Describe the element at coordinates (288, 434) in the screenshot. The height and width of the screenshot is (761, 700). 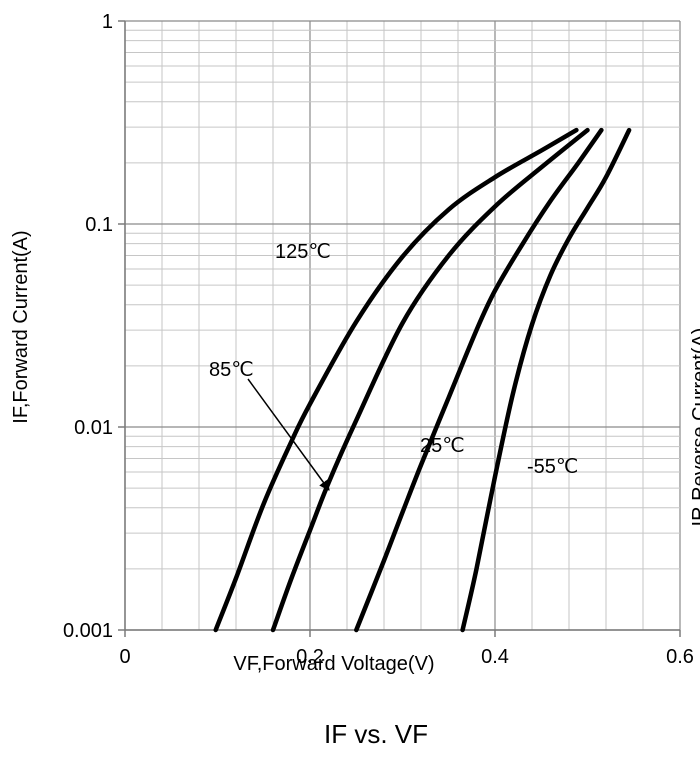
I see `annotation-arrow` at that location.